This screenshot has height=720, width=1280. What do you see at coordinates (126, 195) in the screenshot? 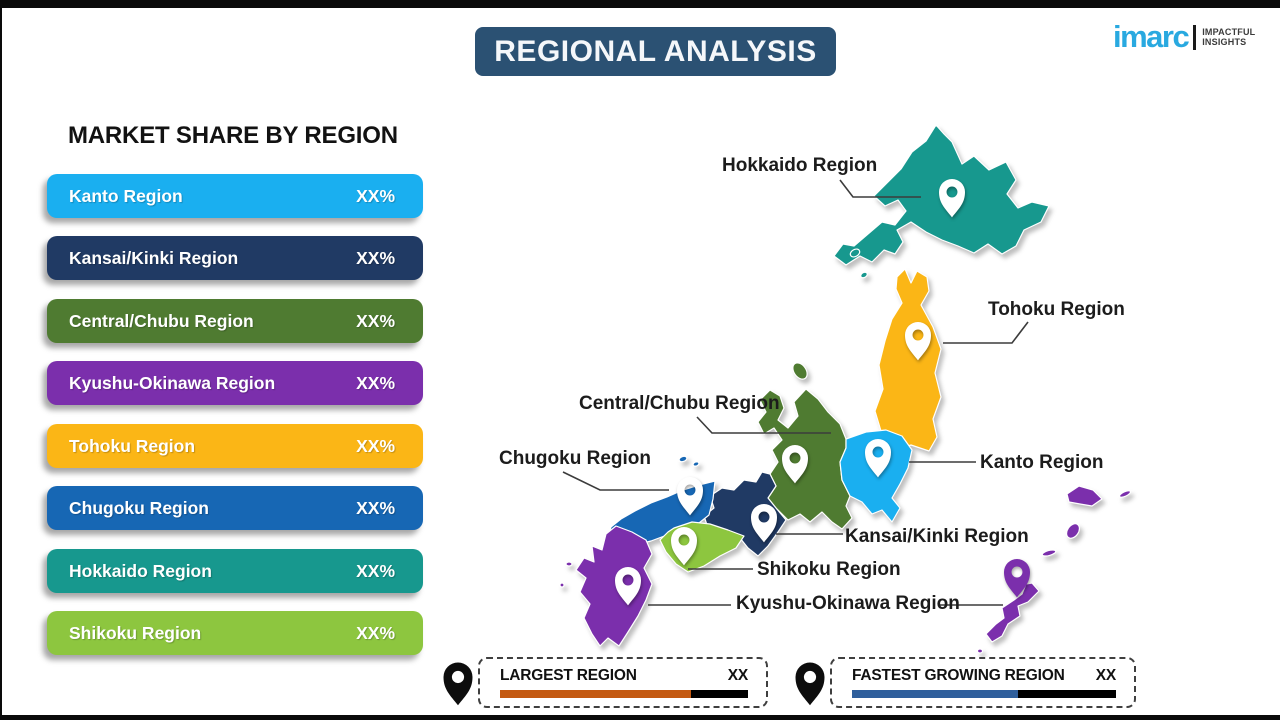
I see `region-bar-label: Kanto Region` at bounding box center [126, 195].